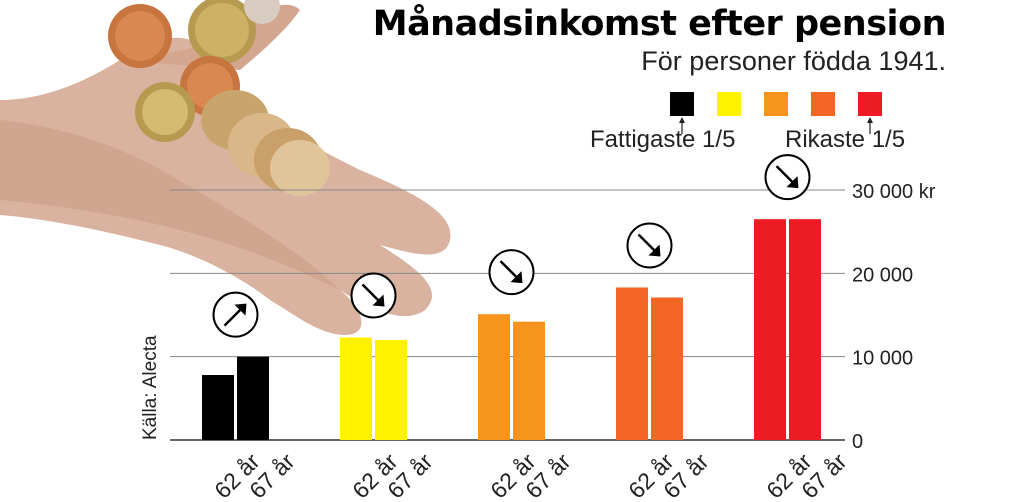 Image resolution: width=1024 pixels, height=502 pixels. I want to click on y-tick-label: 30 000 kr, so click(894, 192).